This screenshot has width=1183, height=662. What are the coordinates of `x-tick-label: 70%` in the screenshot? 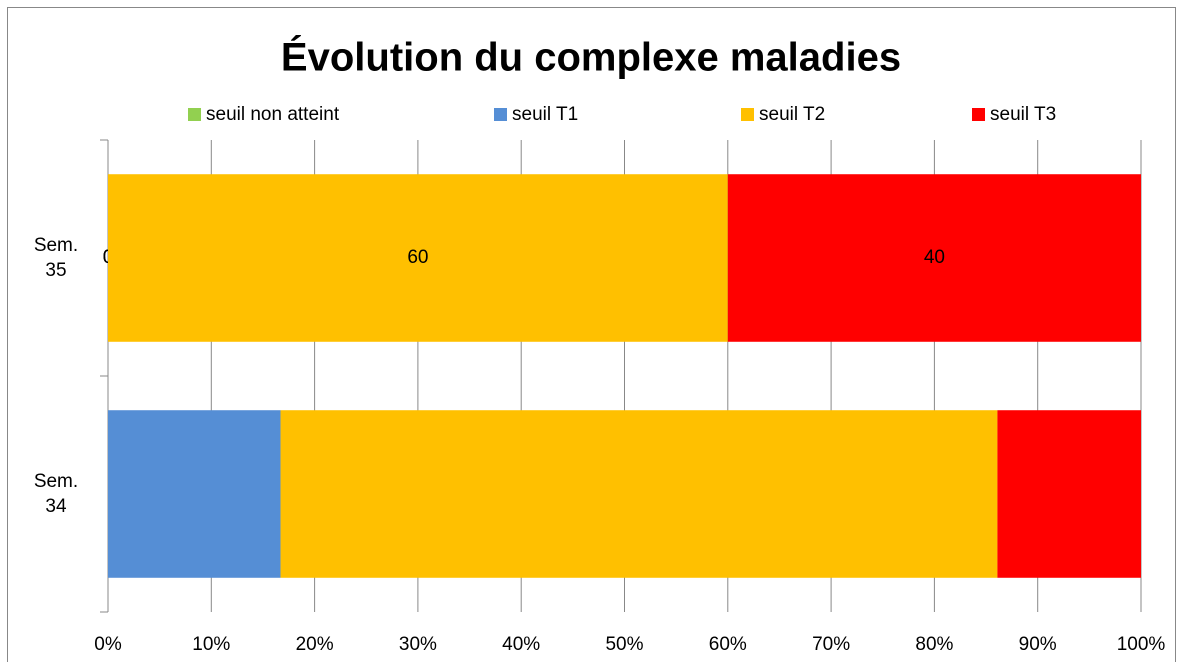 It's located at (831, 644).